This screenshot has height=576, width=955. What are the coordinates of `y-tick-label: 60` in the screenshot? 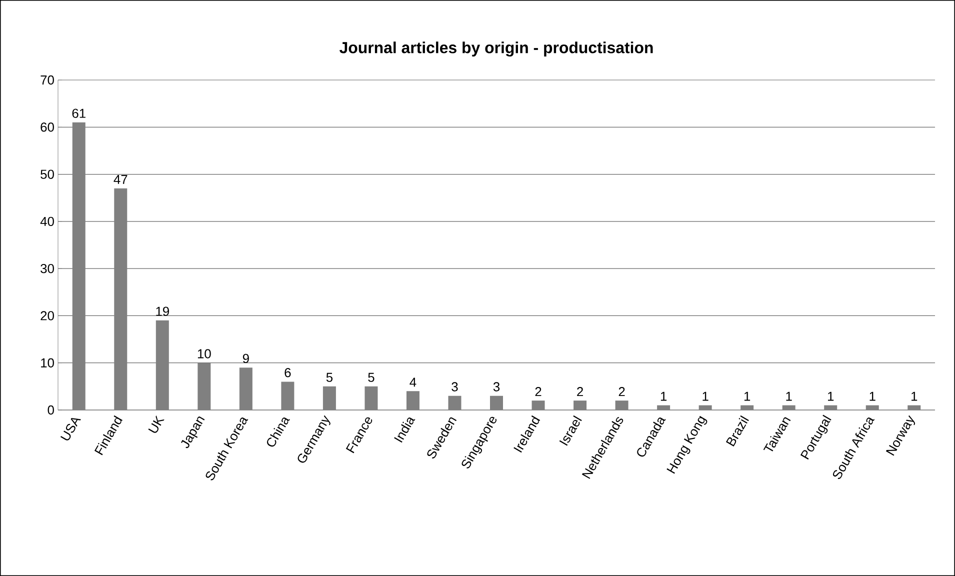 It's located at (47, 127).